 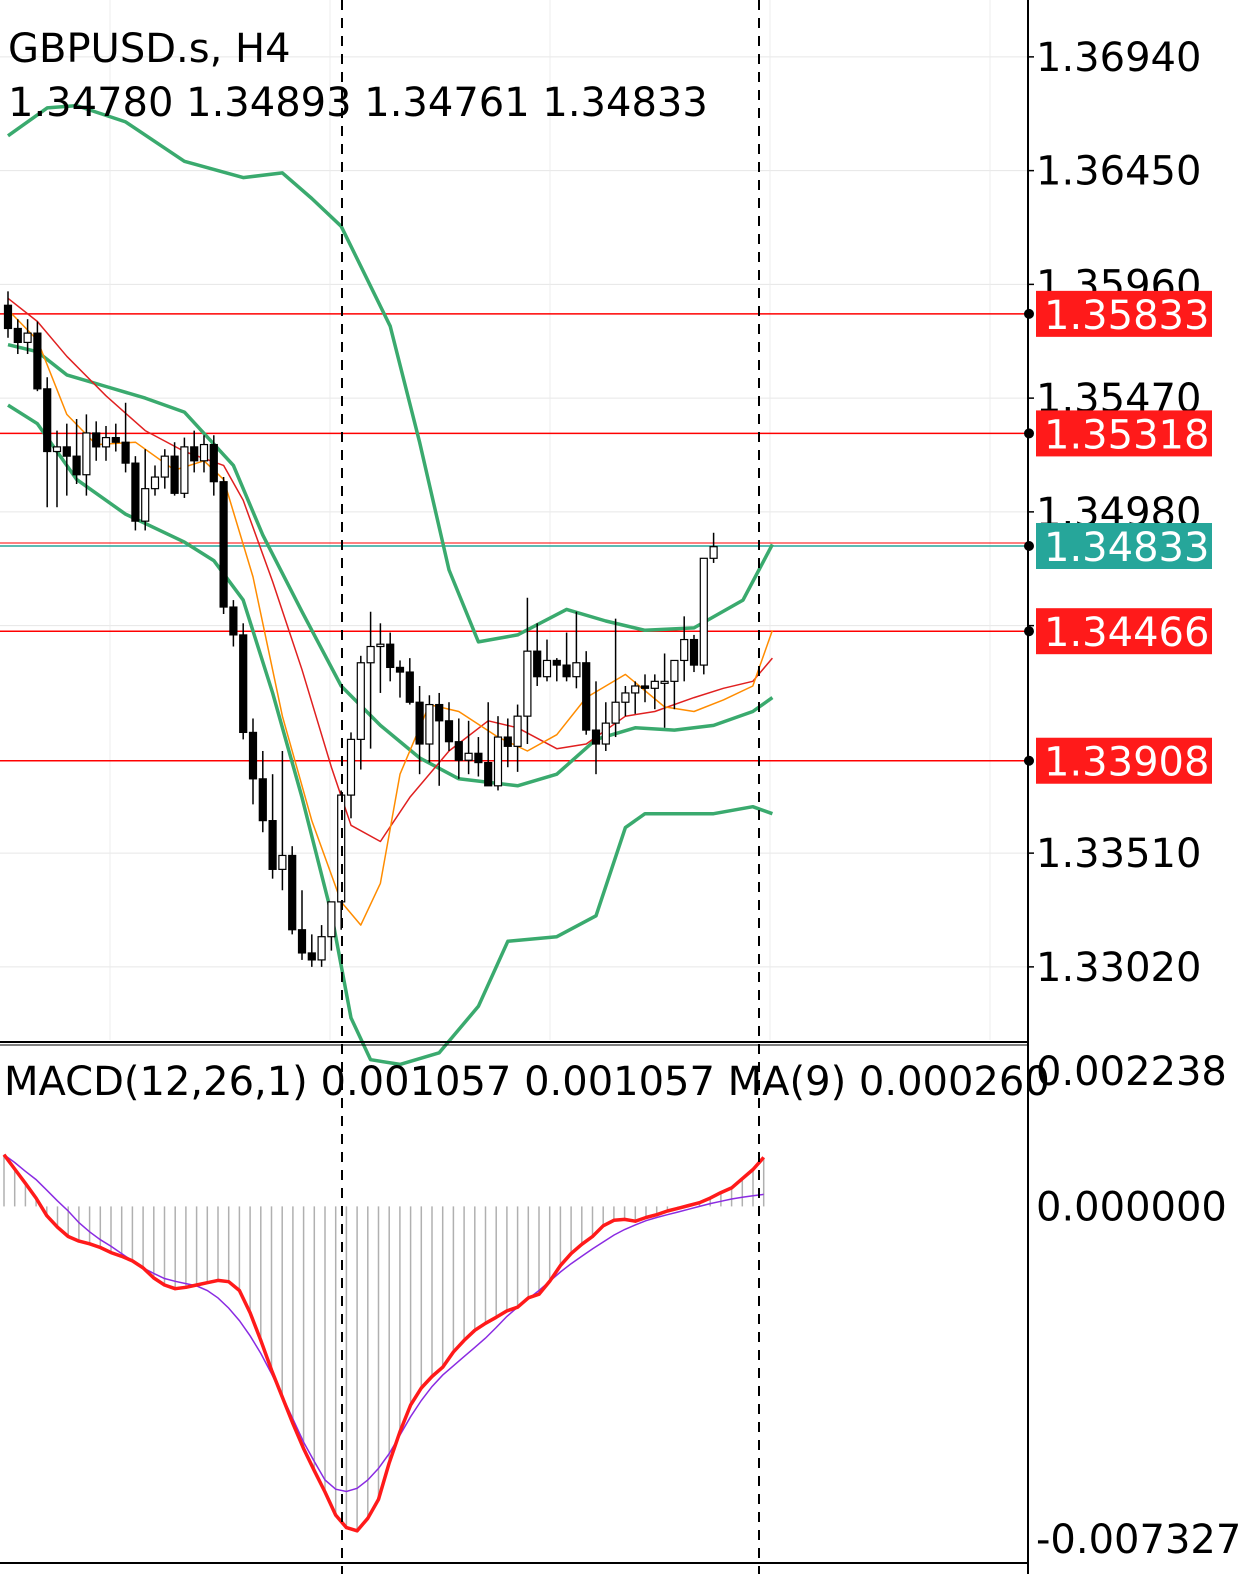 What do you see at coordinates (1118, 968) in the screenshot?
I see `y-tick-label: 1.33020` at bounding box center [1118, 968].